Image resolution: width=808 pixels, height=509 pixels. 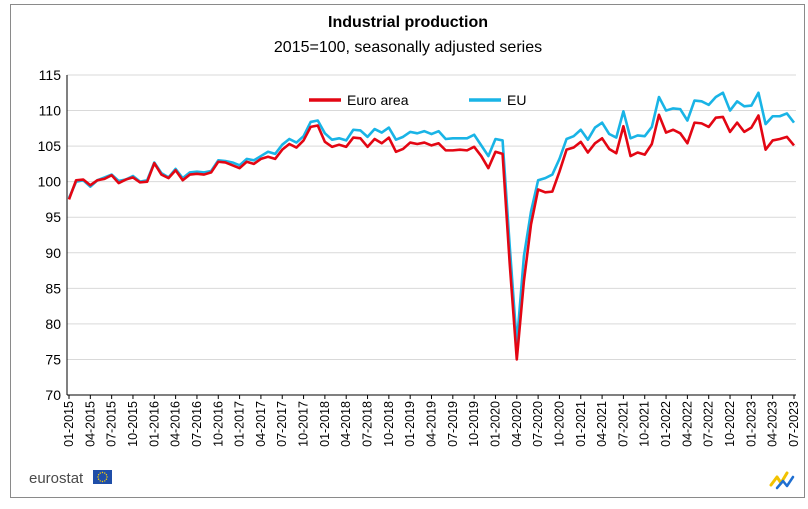 What do you see at coordinates (773, 424) in the screenshot?
I see `x-tick-label: 04-2023` at bounding box center [773, 424].